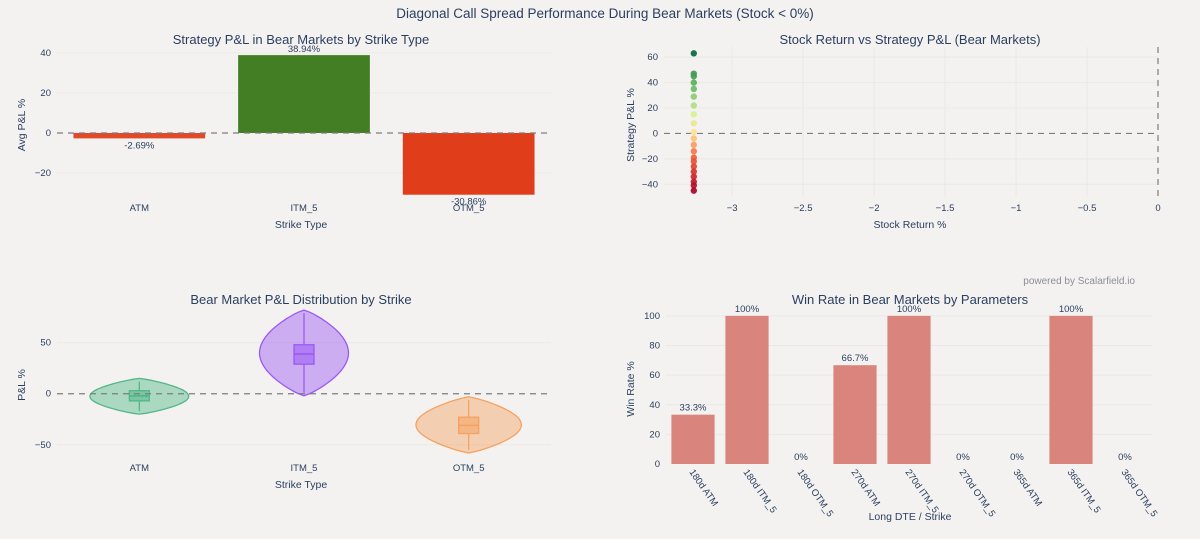  I want to click on c3-xtick-ATM: ATM, so click(139, 468).